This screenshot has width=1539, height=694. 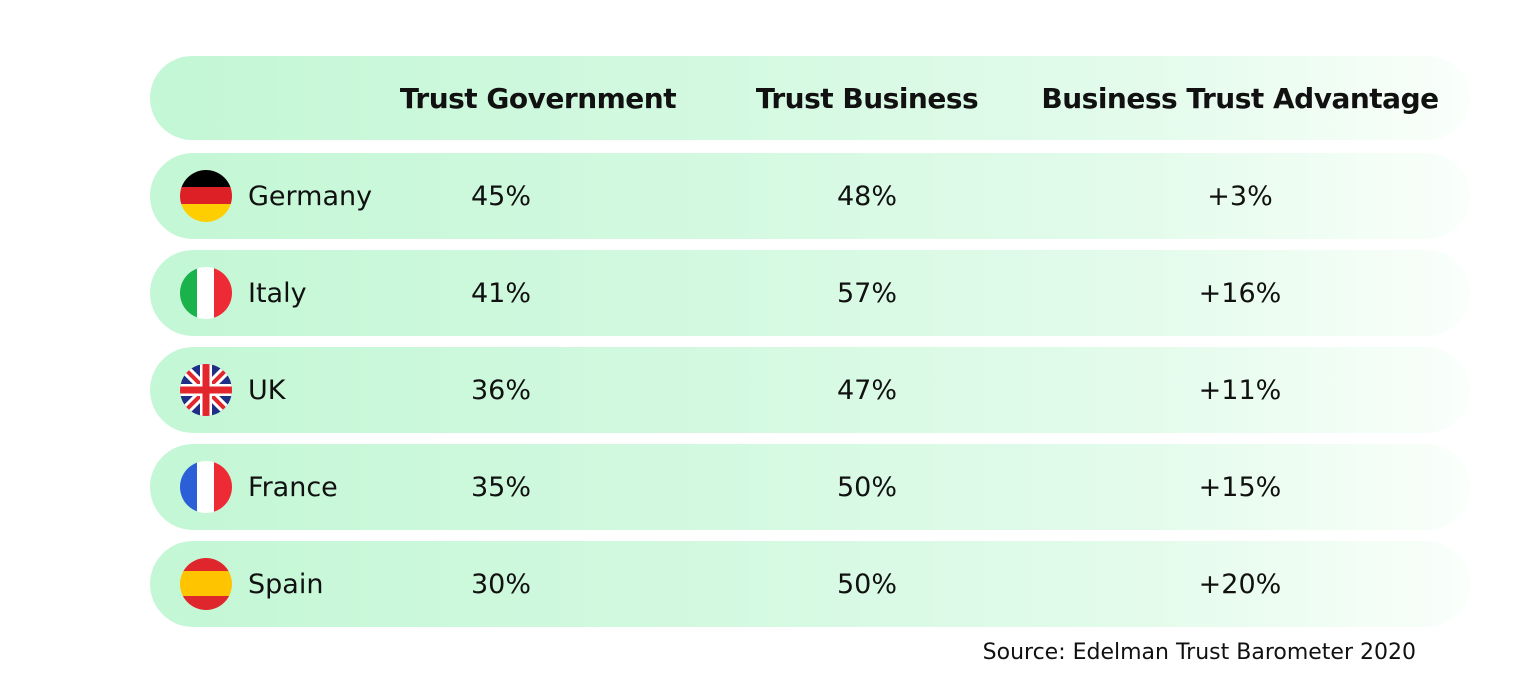 I want to click on advantage-value: +15%, so click(x=1240, y=487).